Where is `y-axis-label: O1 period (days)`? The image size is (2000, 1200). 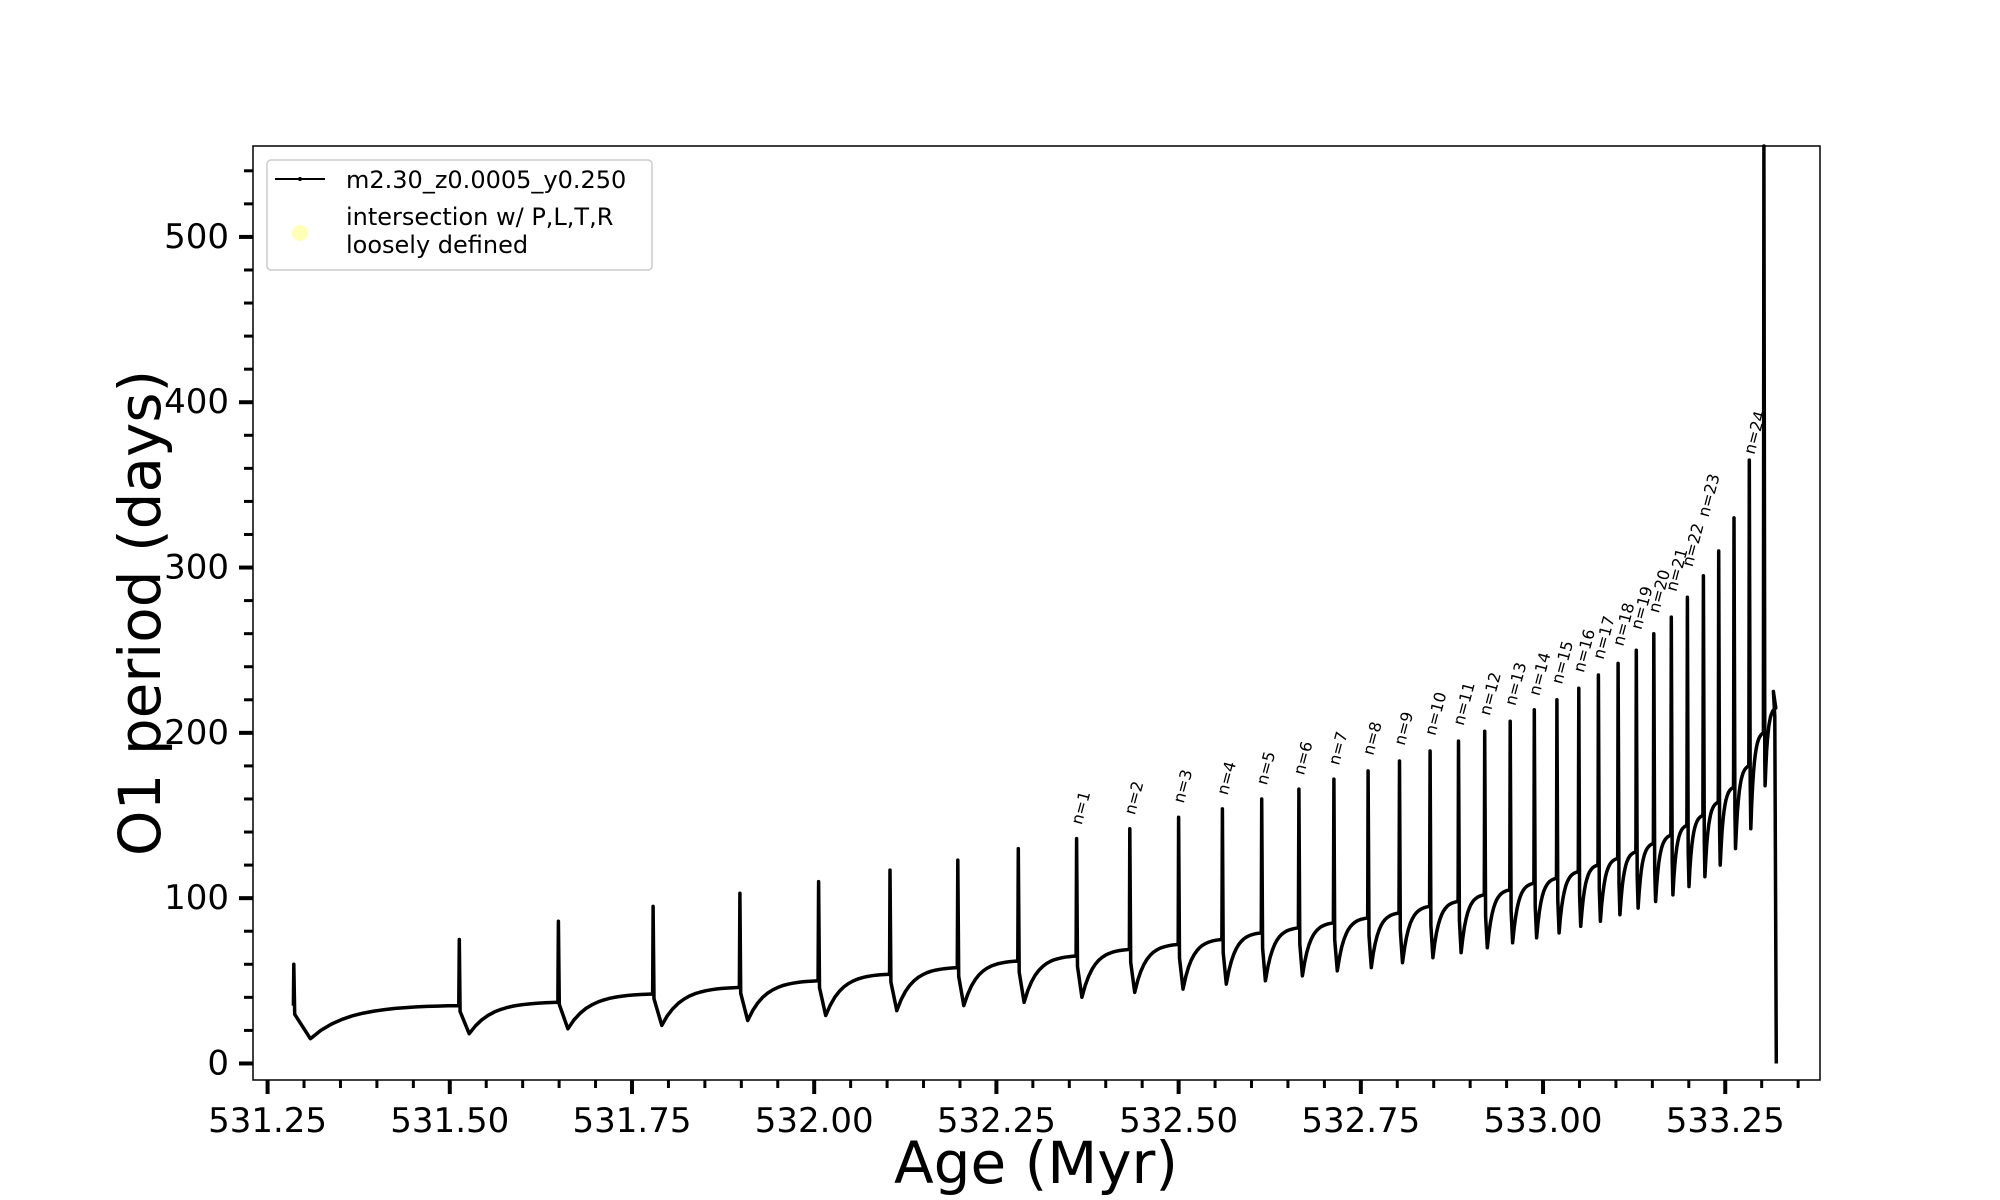
y-axis-label: O1 period (days) is located at coordinates (140, 613).